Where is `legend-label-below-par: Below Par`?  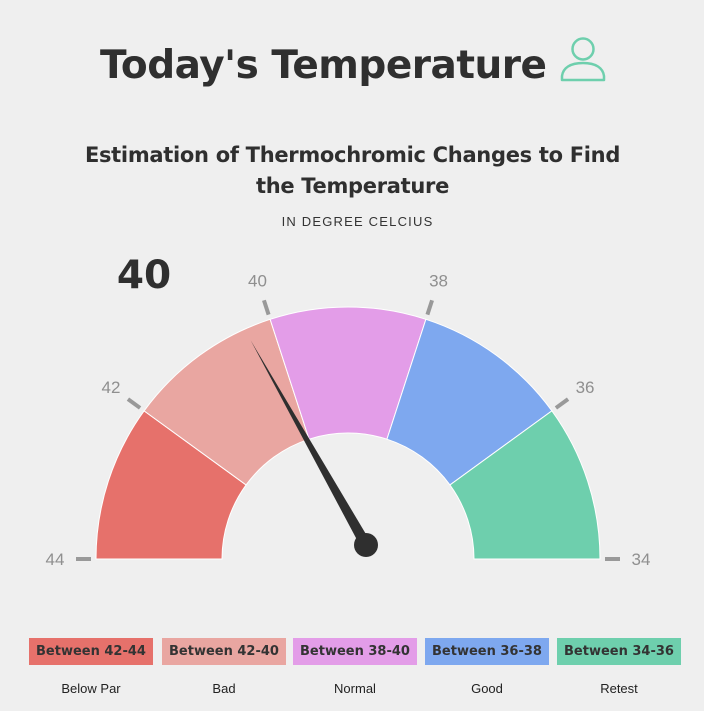
legend-label-below-par: Below Par is located at coordinates (91, 688).